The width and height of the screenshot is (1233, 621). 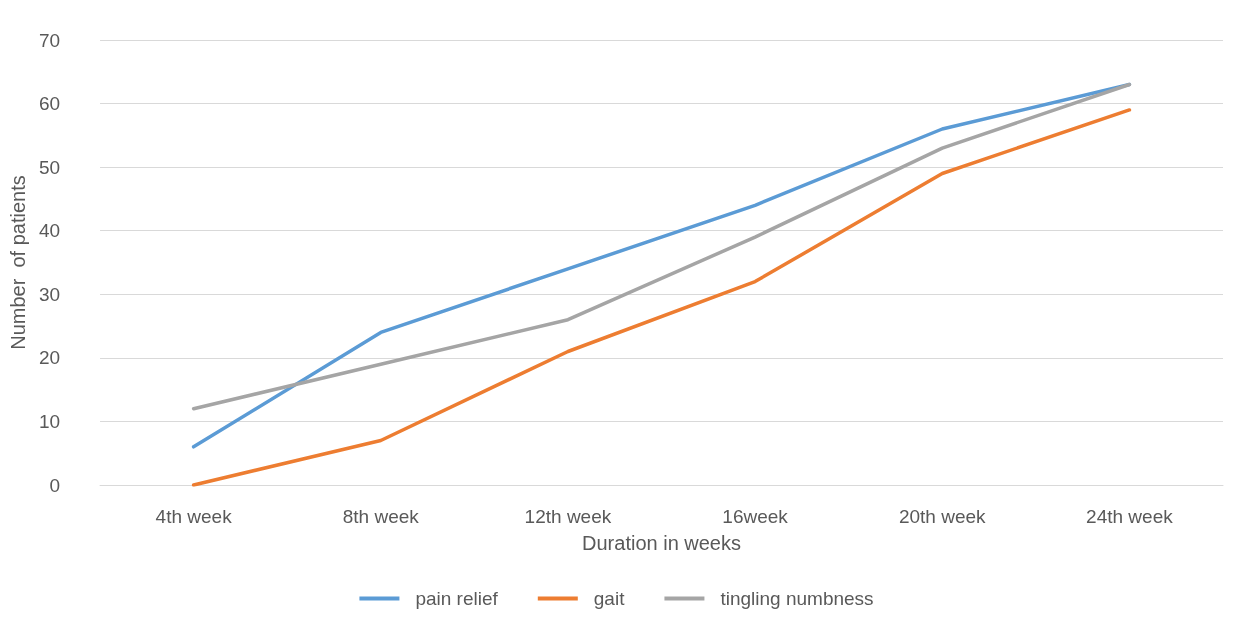 I want to click on y-tick-label: 30, so click(x=49, y=294).